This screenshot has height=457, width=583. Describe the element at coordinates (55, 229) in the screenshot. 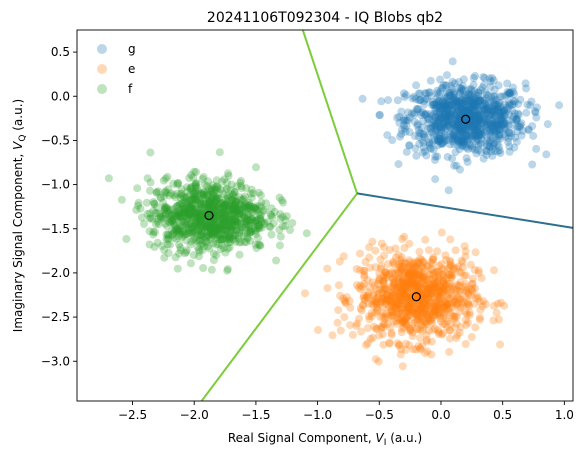

I see `y-tick-label: −1.5` at that location.